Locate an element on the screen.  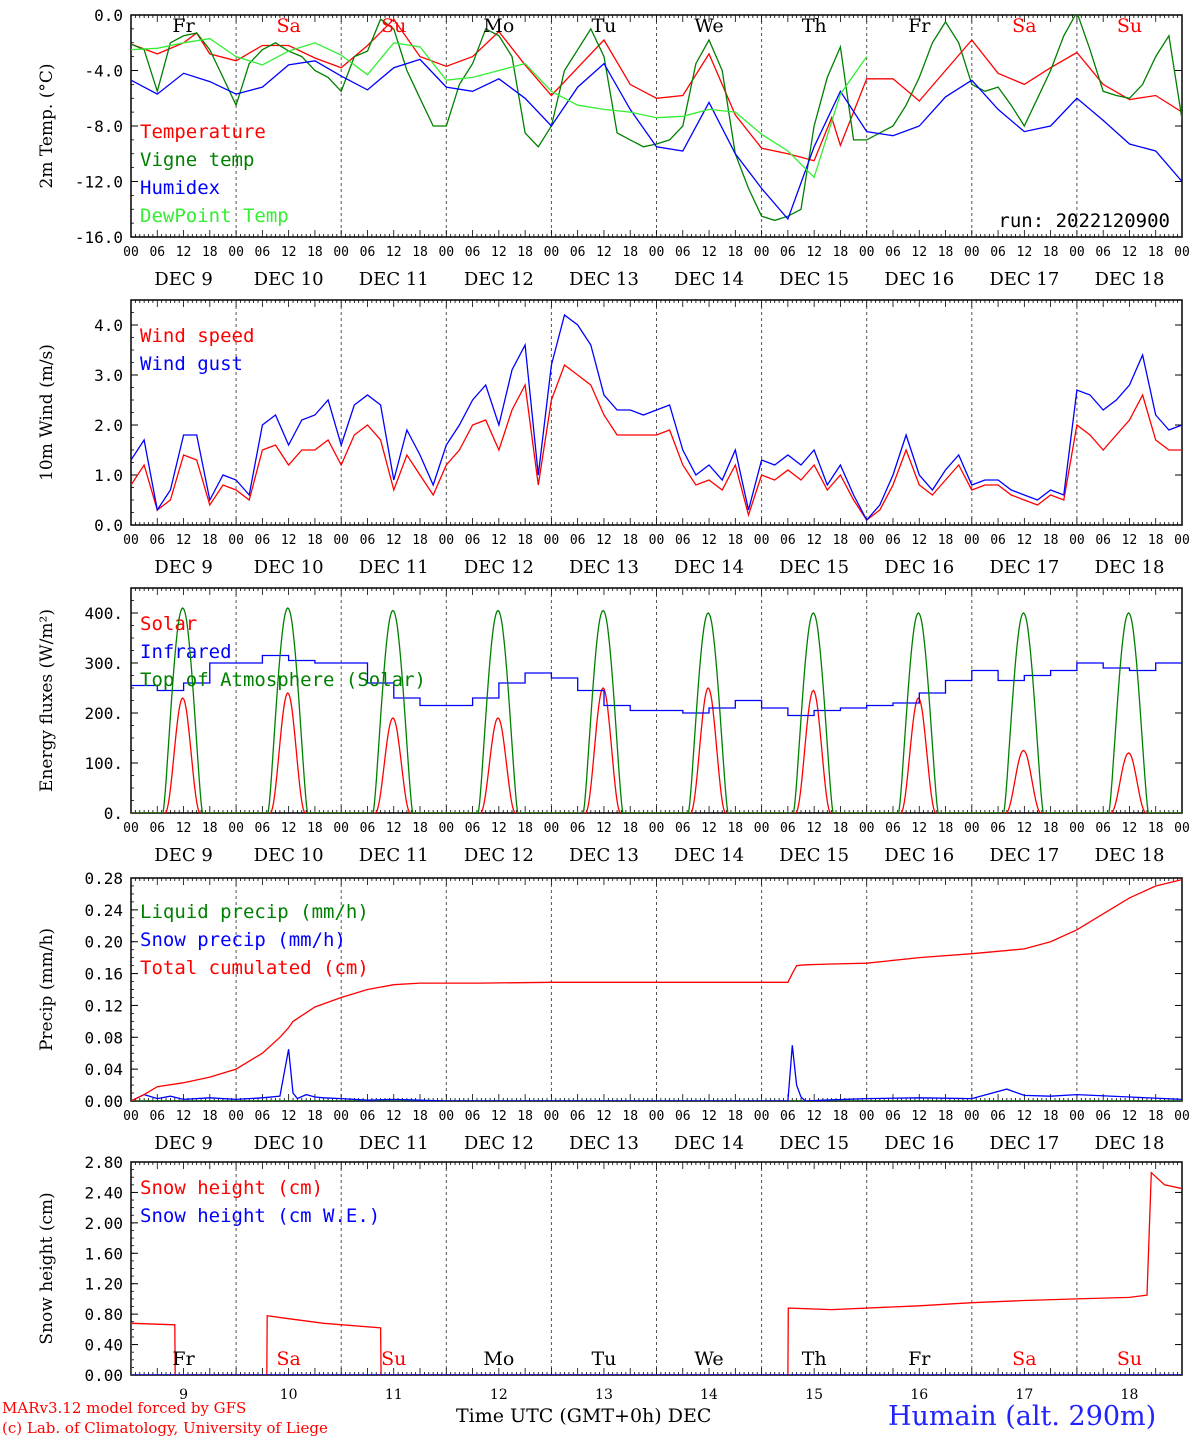
series-line-solar is located at coordinates (656, 750).